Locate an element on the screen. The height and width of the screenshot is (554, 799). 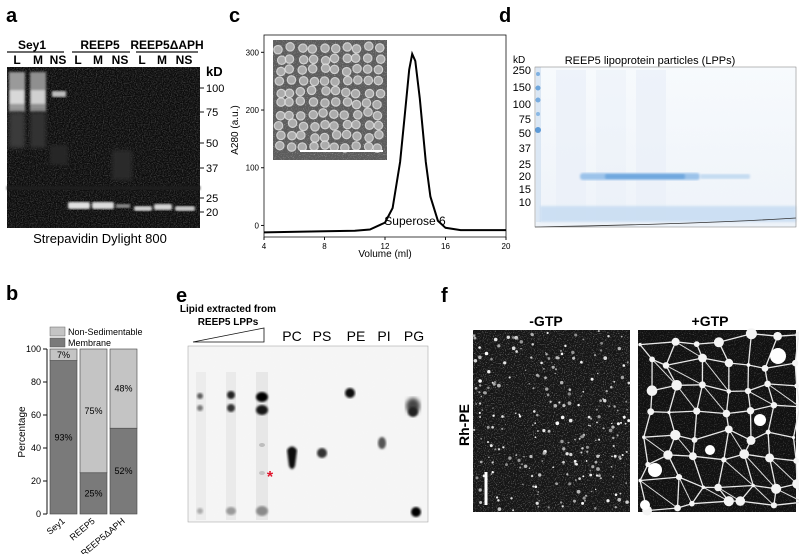
tlc-plate-image is located at coordinates (308, 434).